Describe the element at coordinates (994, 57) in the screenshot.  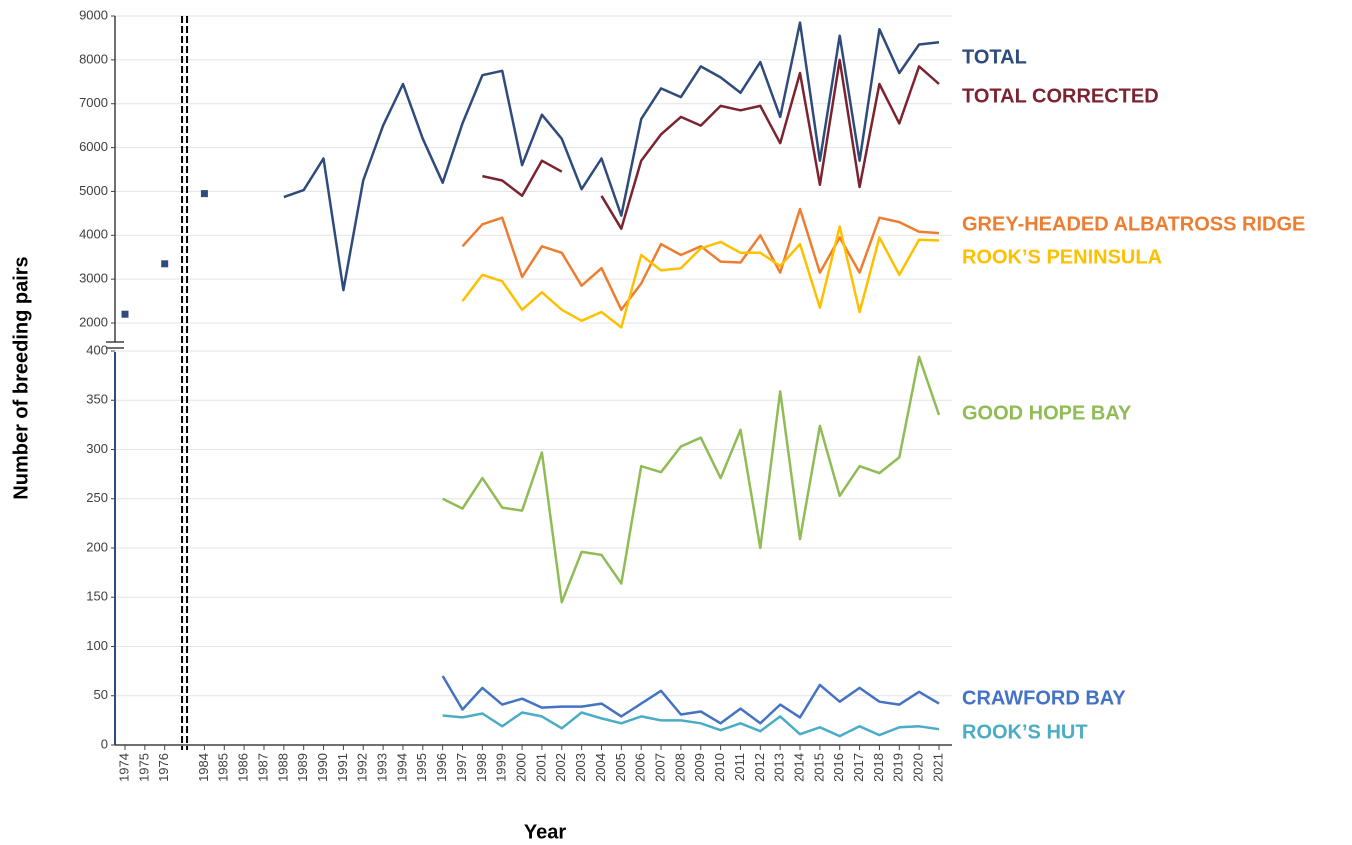
I see `legend-label: TOTAL` at that location.